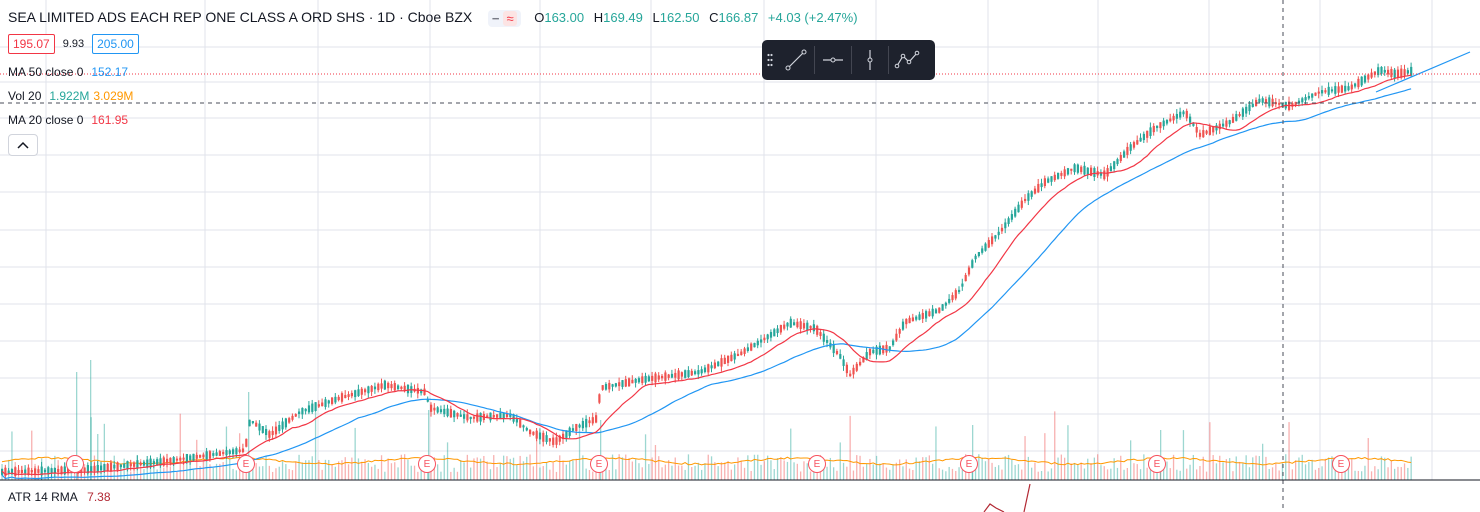  What do you see at coordinates (833, 60) in the screenshot?
I see `horizontal-ray-tool` at bounding box center [833, 60].